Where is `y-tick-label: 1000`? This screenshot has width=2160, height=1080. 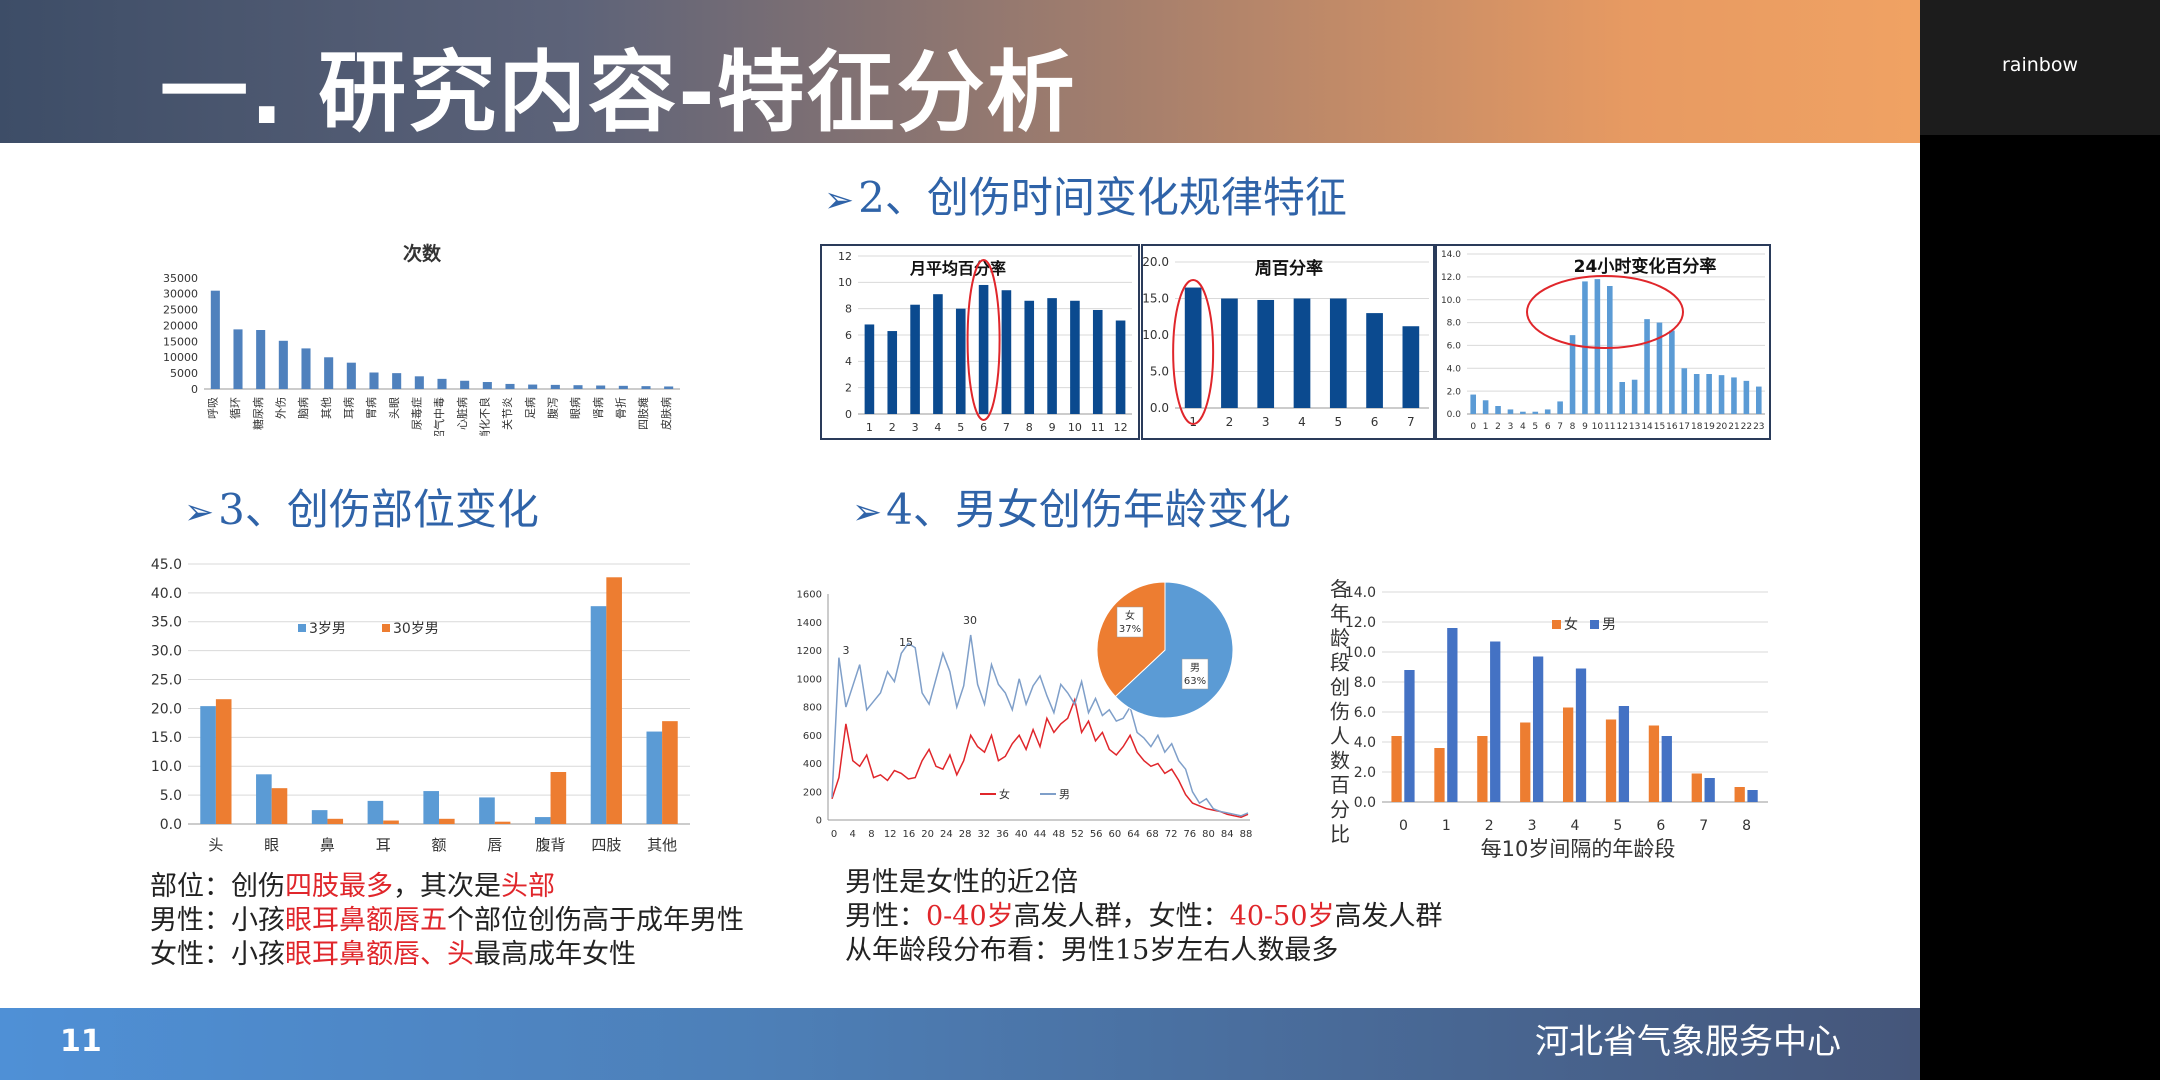 y-tick-label: 1000 is located at coordinates (809, 679).